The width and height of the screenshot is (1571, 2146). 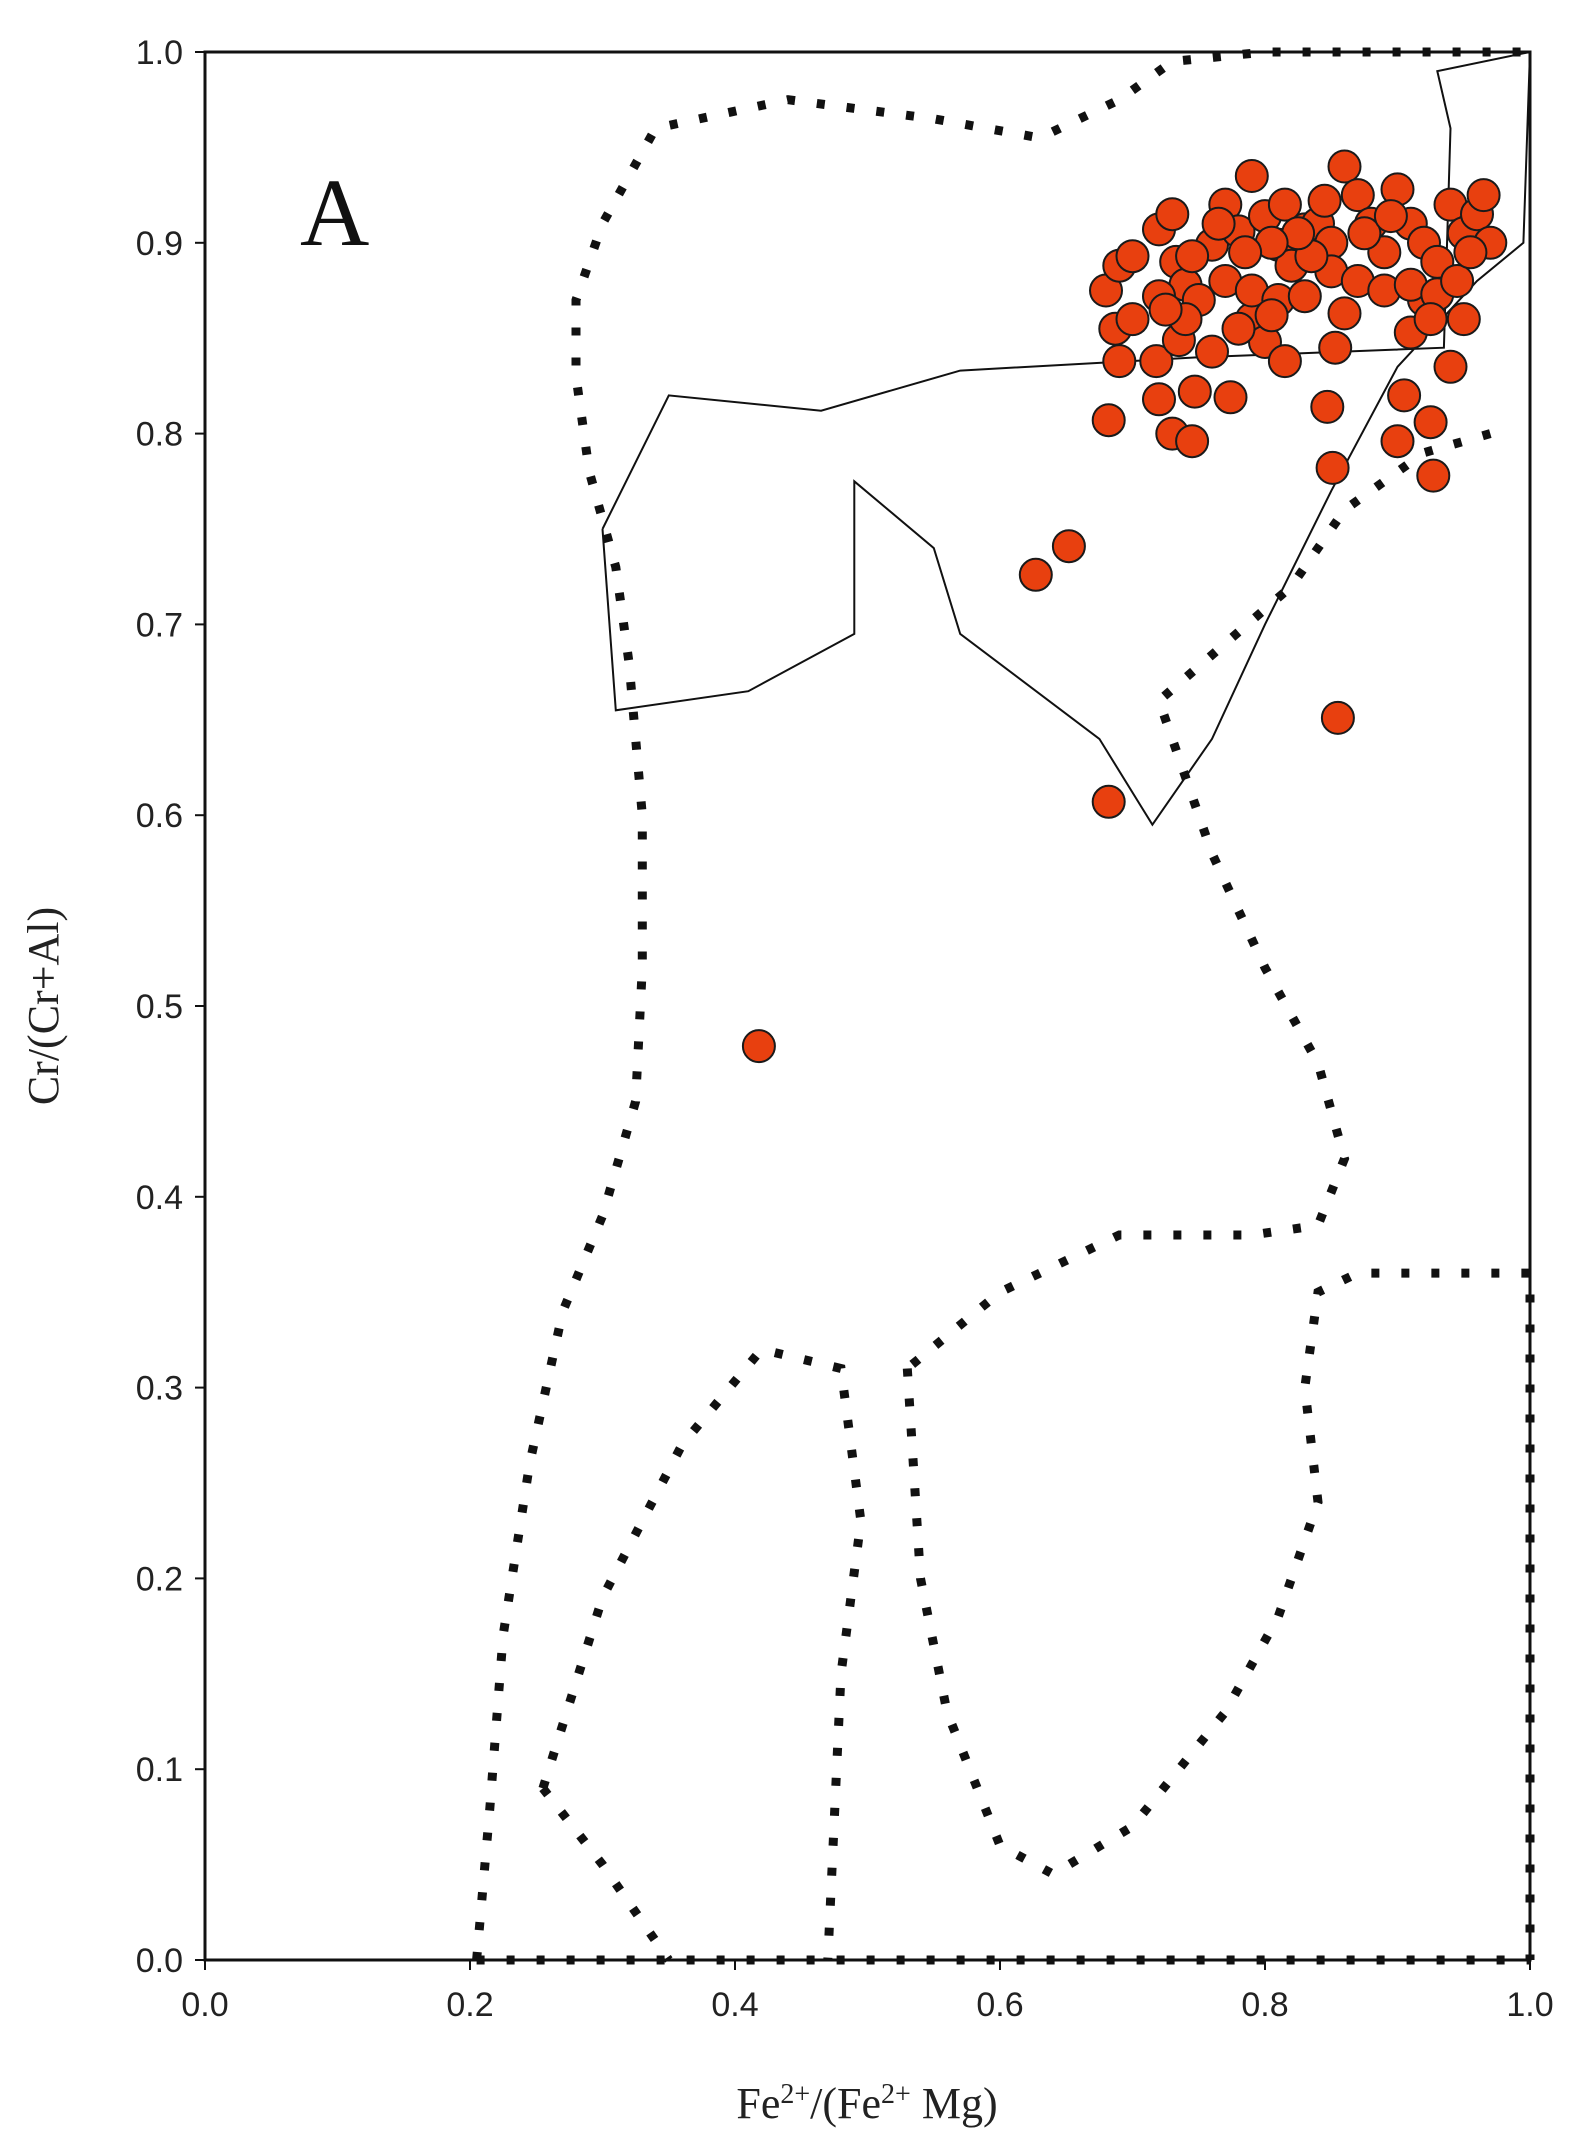 I want to click on x-axis: 0.0 0.2 0.4 0.6 0.8 1.0, so click(x=867, y=1992).